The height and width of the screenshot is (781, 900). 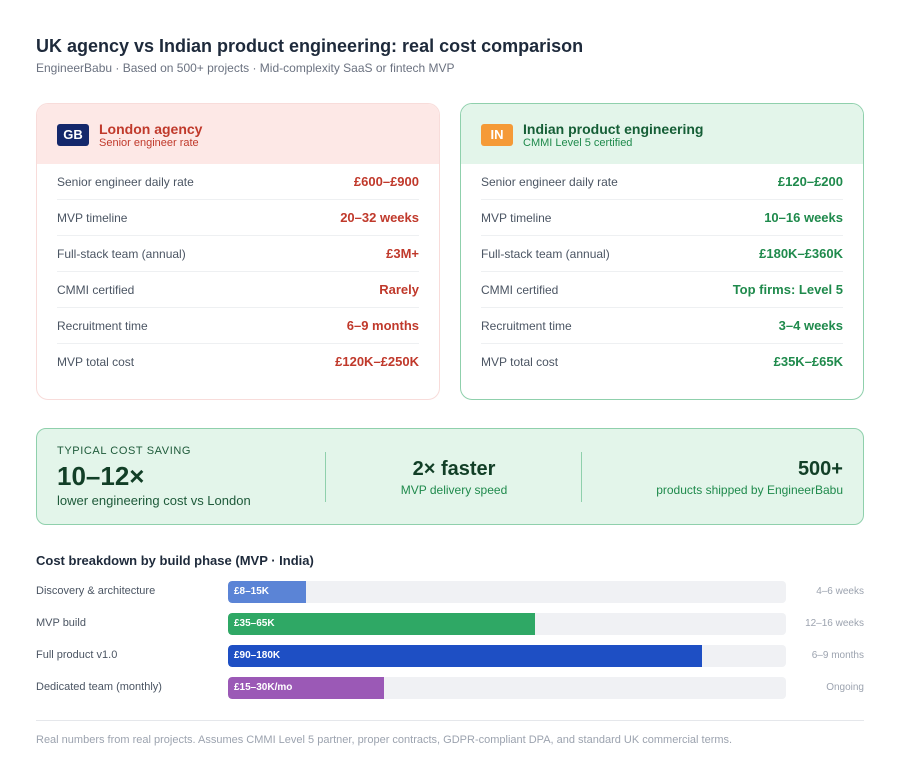 I want to click on bar-row: Discovery & architecture £8–15K 4–6 weeks, so click(x=450, y=591).